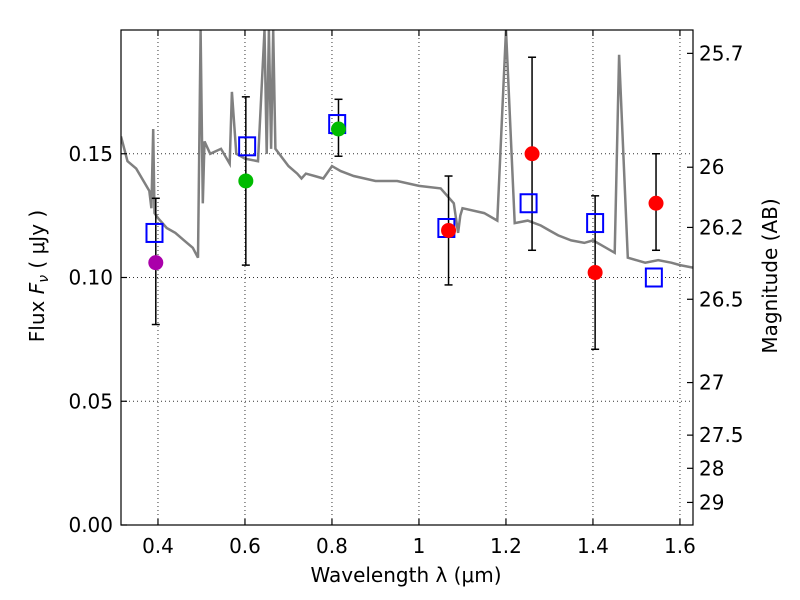 The height and width of the screenshot is (600, 800). I want to click on y-axis-title-unit: ( μJy ), so click(37, 242).